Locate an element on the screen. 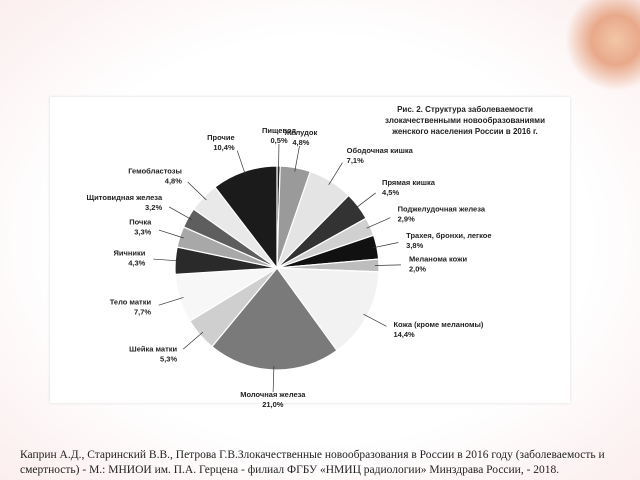 The image size is (640, 480). slice-label: Молочная железа is located at coordinates (273, 394).